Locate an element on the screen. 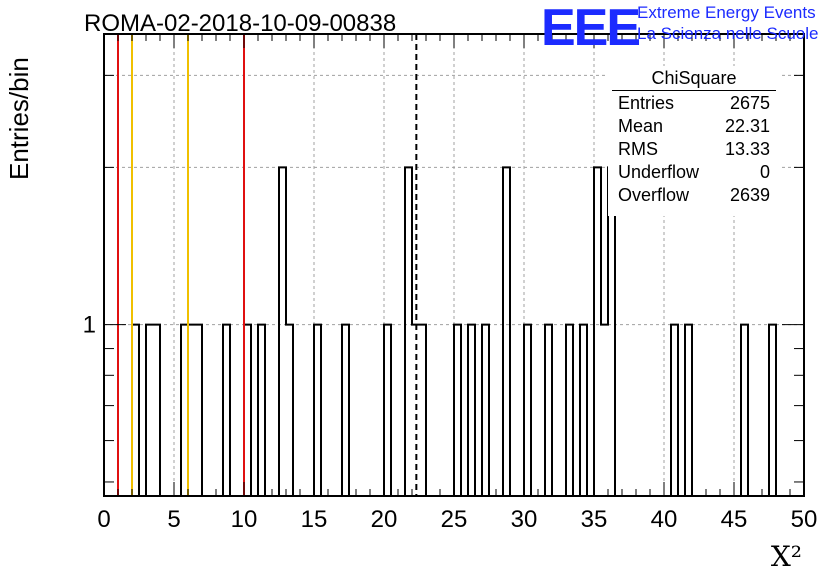 Image resolution: width=836 pixels, height=572 pixels. stats-value: 22.31 is located at coordinates (747, 126).